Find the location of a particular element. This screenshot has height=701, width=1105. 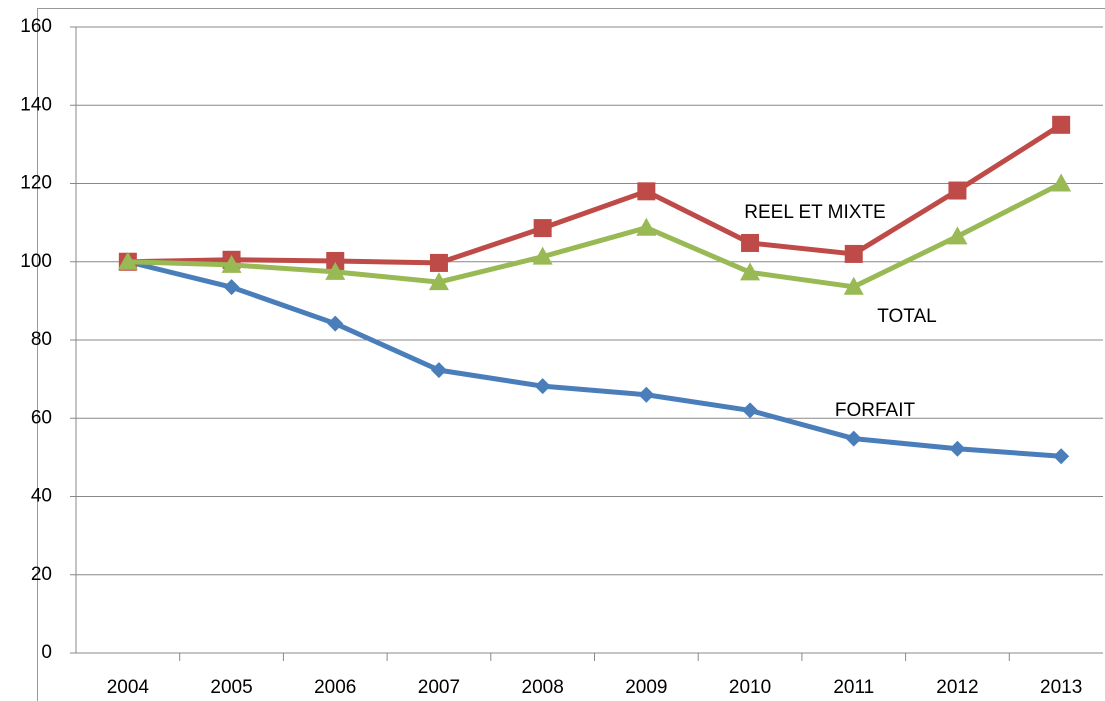

series-label: REEL ET MIXTE is located at coordinates (814, 212).